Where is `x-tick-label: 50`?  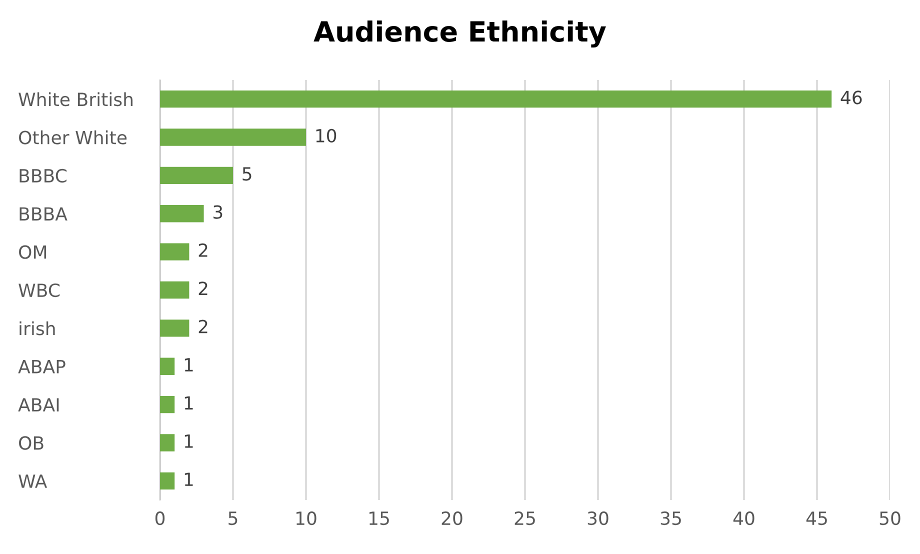 x-tick-label: 50 is located at coordinates (890, 518).